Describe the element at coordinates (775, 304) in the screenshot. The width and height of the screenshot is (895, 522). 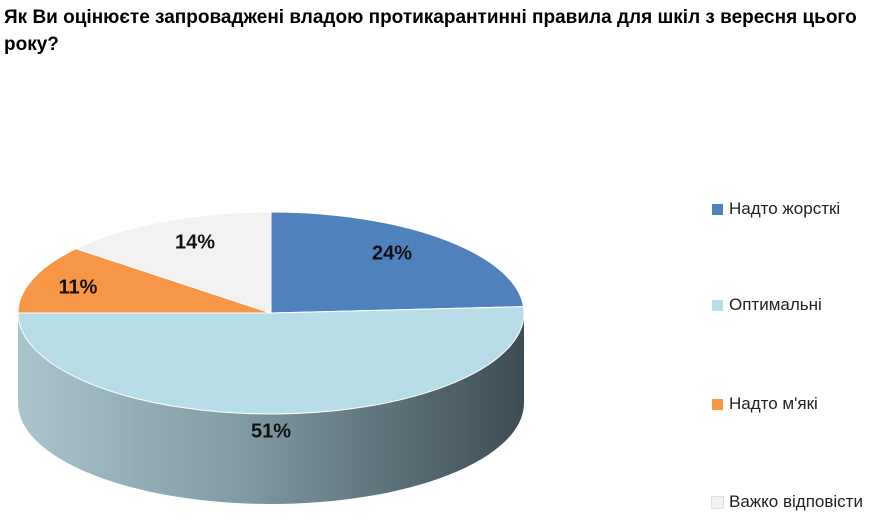
I see `legend-label-2: Оптимальні` at that location.